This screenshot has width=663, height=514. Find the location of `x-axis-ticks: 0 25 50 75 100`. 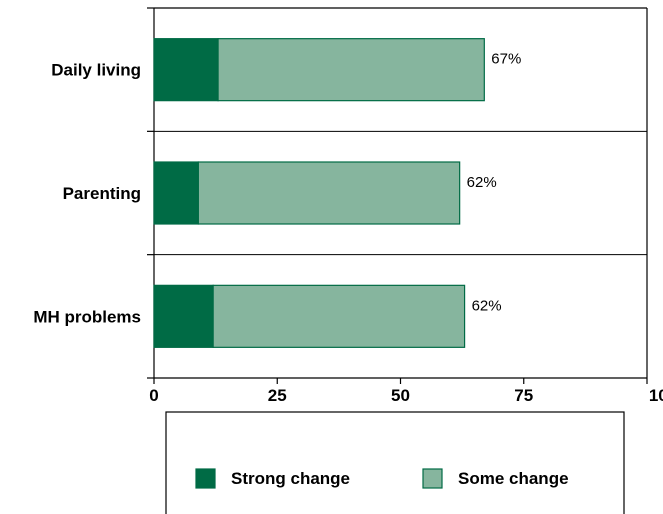

x-axis-ticks: 0 25 50 75 100 is located at coordinates (406, 391).